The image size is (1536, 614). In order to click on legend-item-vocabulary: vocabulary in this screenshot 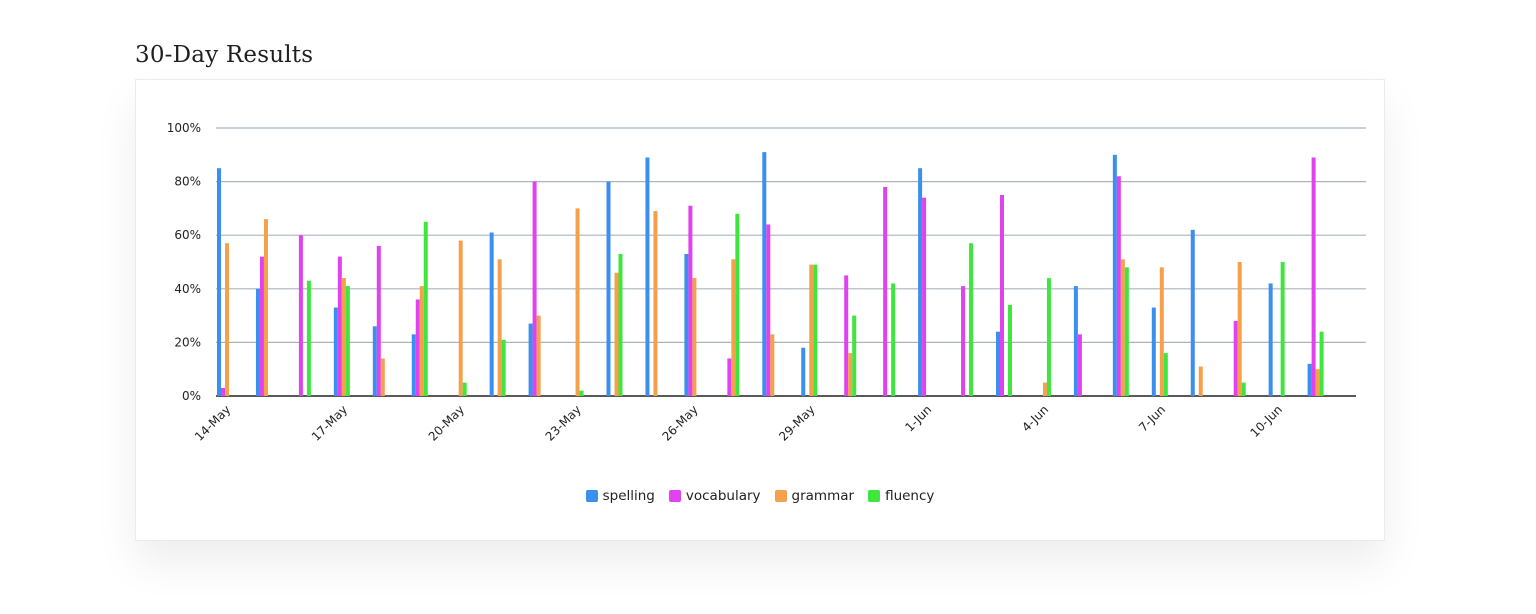, I will do `click(714, 496)`.